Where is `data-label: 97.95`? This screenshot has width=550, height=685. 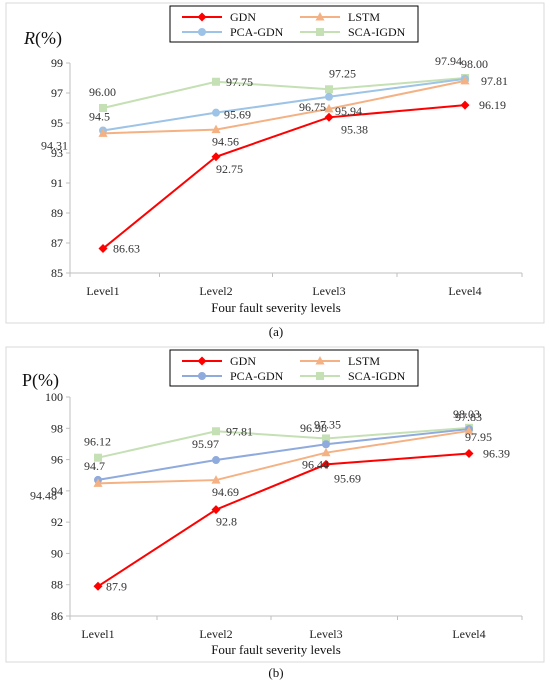 data-label: 97.95 is located at coordinates (478, 437).